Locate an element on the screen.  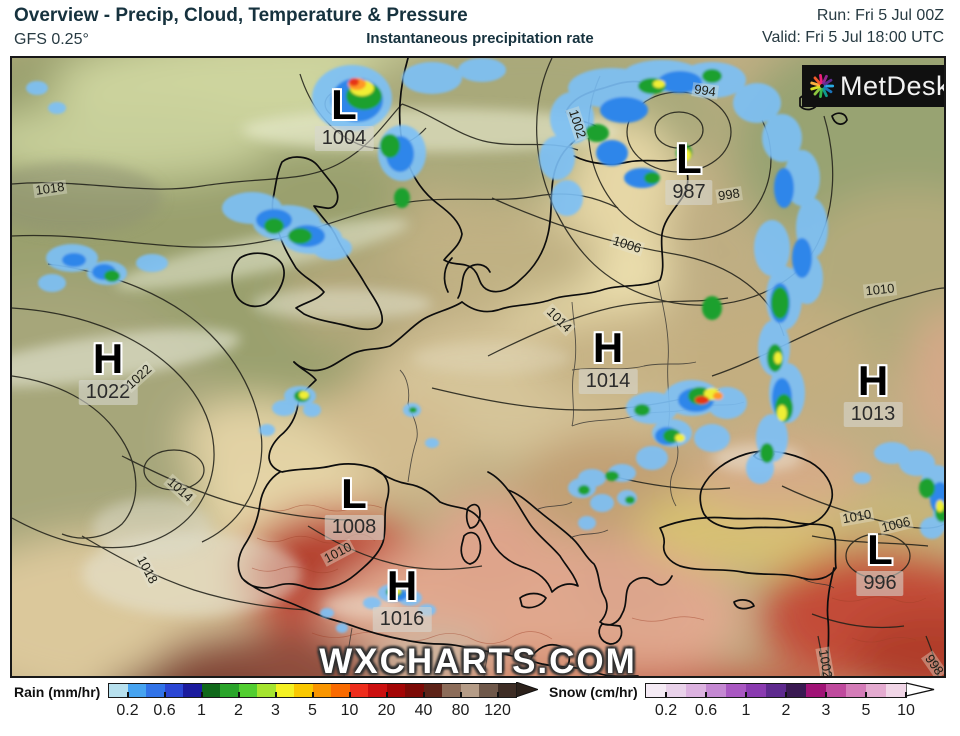
legend-tick-label: 20 is located at coordinates (386, 710).